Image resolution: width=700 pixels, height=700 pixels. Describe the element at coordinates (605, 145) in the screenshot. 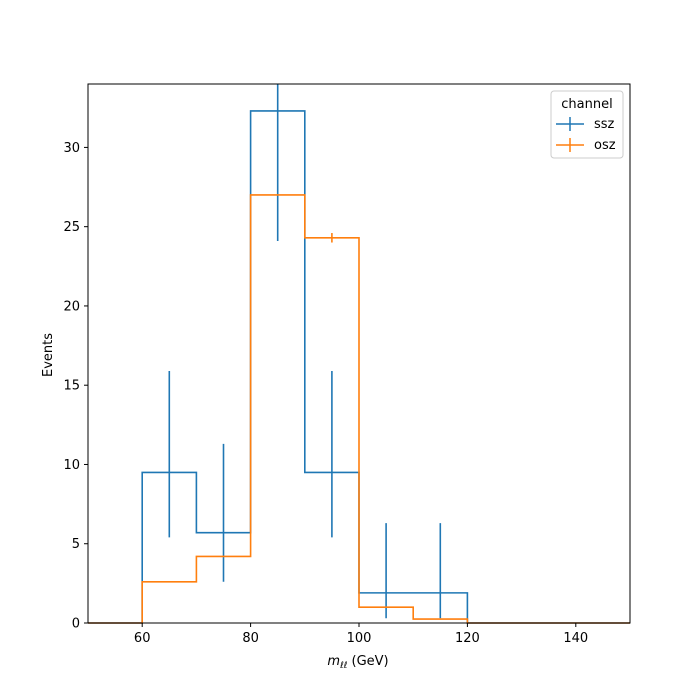

I see `legend-label-osz: osz` at that location.